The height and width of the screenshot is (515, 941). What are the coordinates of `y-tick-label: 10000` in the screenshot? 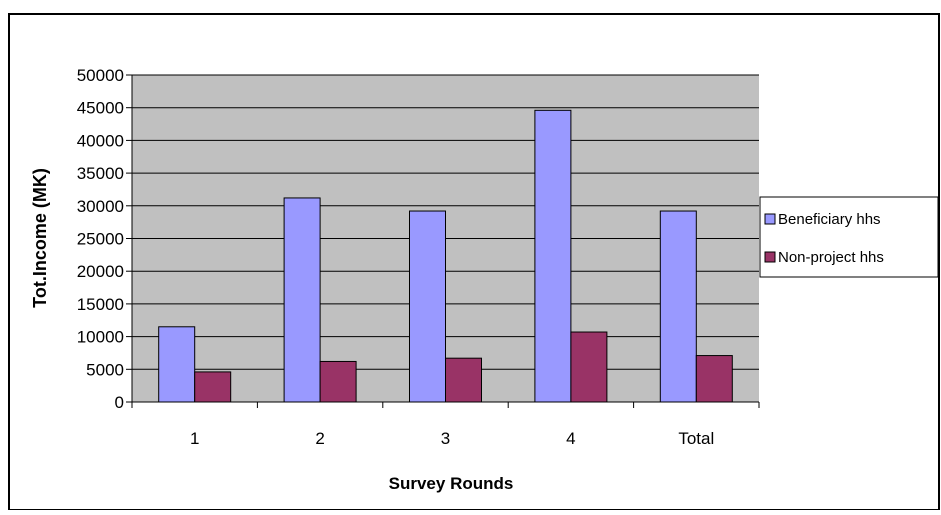 It's located at (100, 337).